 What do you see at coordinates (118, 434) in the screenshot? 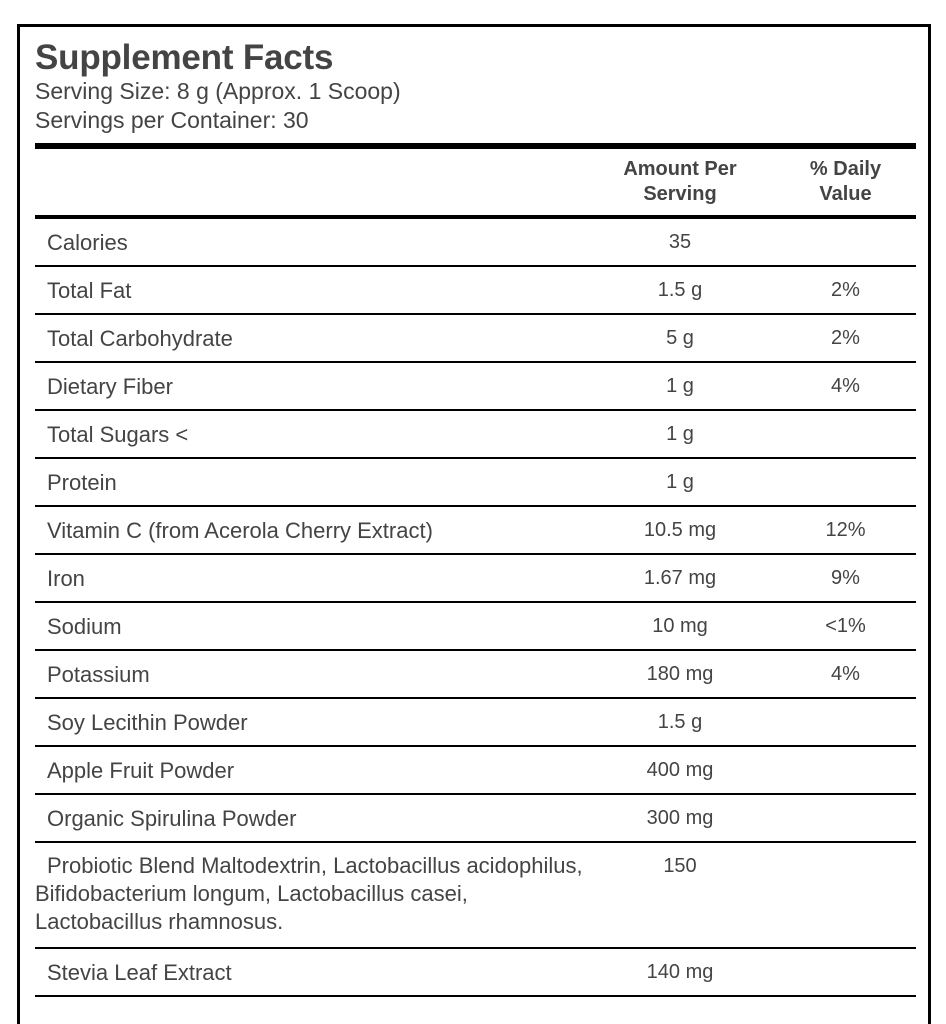
I see `nutrient-name: Total Sugars <` at bounding box center [118, 434].